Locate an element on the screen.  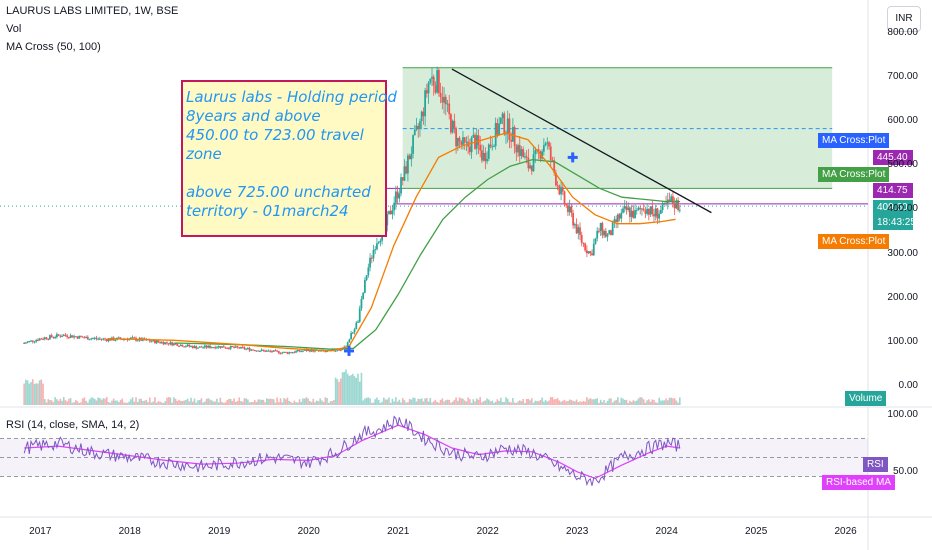
time-axis-tick: 2020 is located at coordinates (308, 531).